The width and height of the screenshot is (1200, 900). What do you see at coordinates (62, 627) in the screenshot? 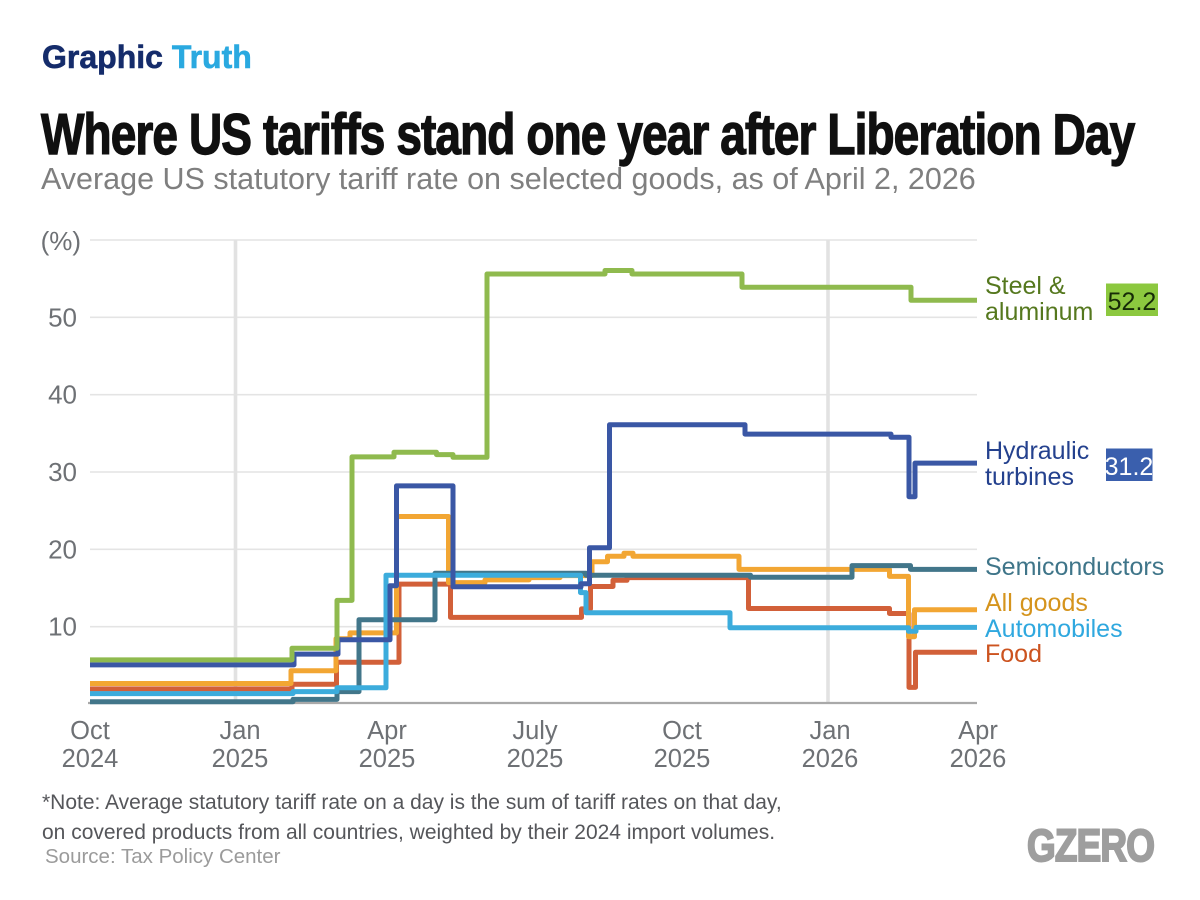
I see `svg-text: 10` at bounding box center [62, 627].